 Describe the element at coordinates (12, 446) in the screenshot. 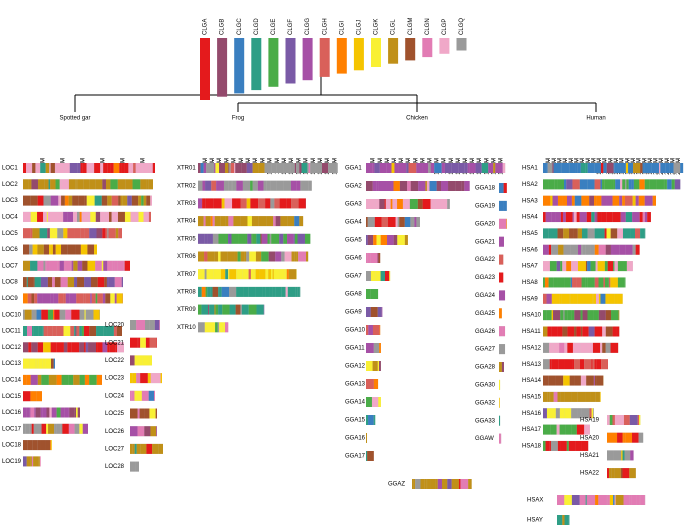

I see `chromosome-label: LOC18` at that location.